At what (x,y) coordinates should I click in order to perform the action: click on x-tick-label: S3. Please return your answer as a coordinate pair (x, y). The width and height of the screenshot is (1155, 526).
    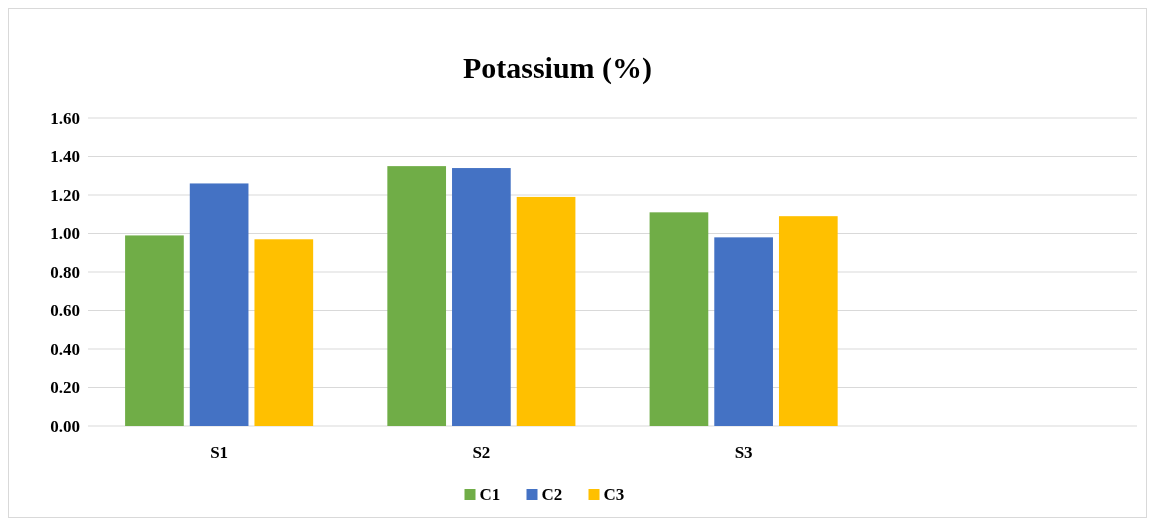
    Looking at the image, I should click on (743, 452).